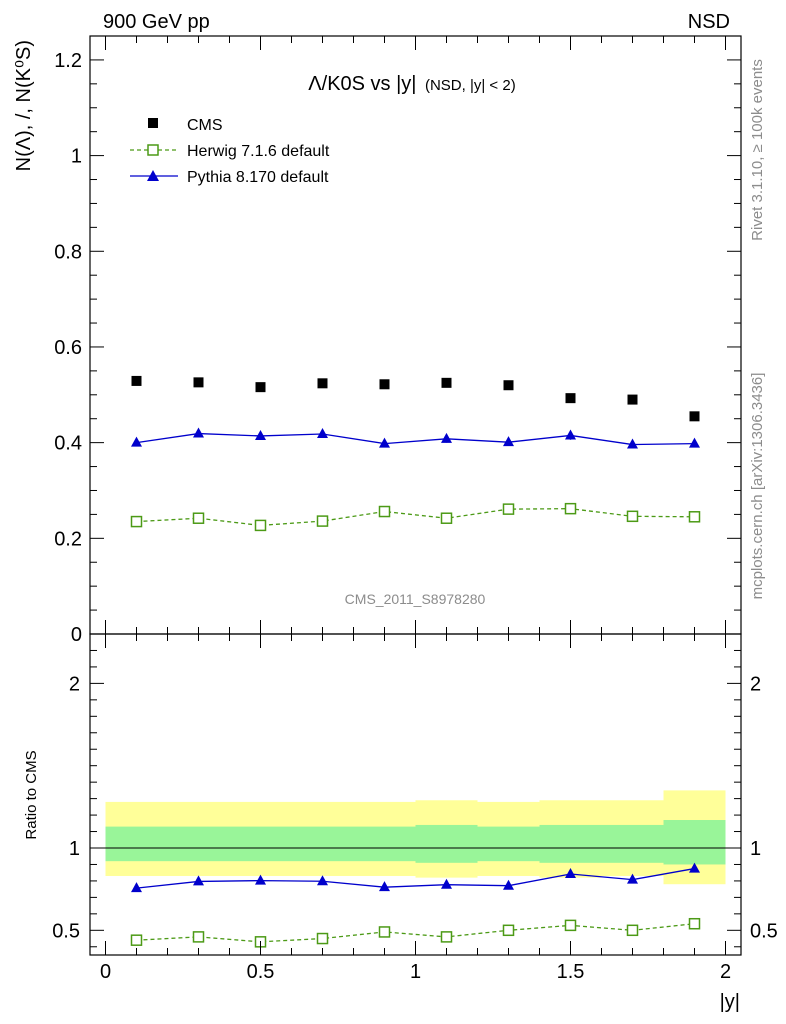  What do you see at coordinates (258, 177) in the screenshot?
I see `legend-pythia-label: Pythia 8.170 default` at bounding box center [258, 177].